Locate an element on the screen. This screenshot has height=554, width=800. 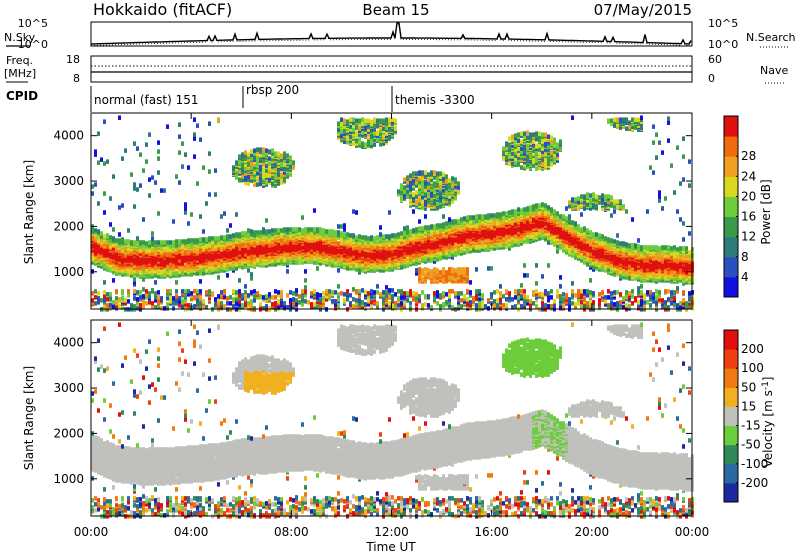
station-title: Hokkaido (fitACF) is located at coordinates (162, 9).